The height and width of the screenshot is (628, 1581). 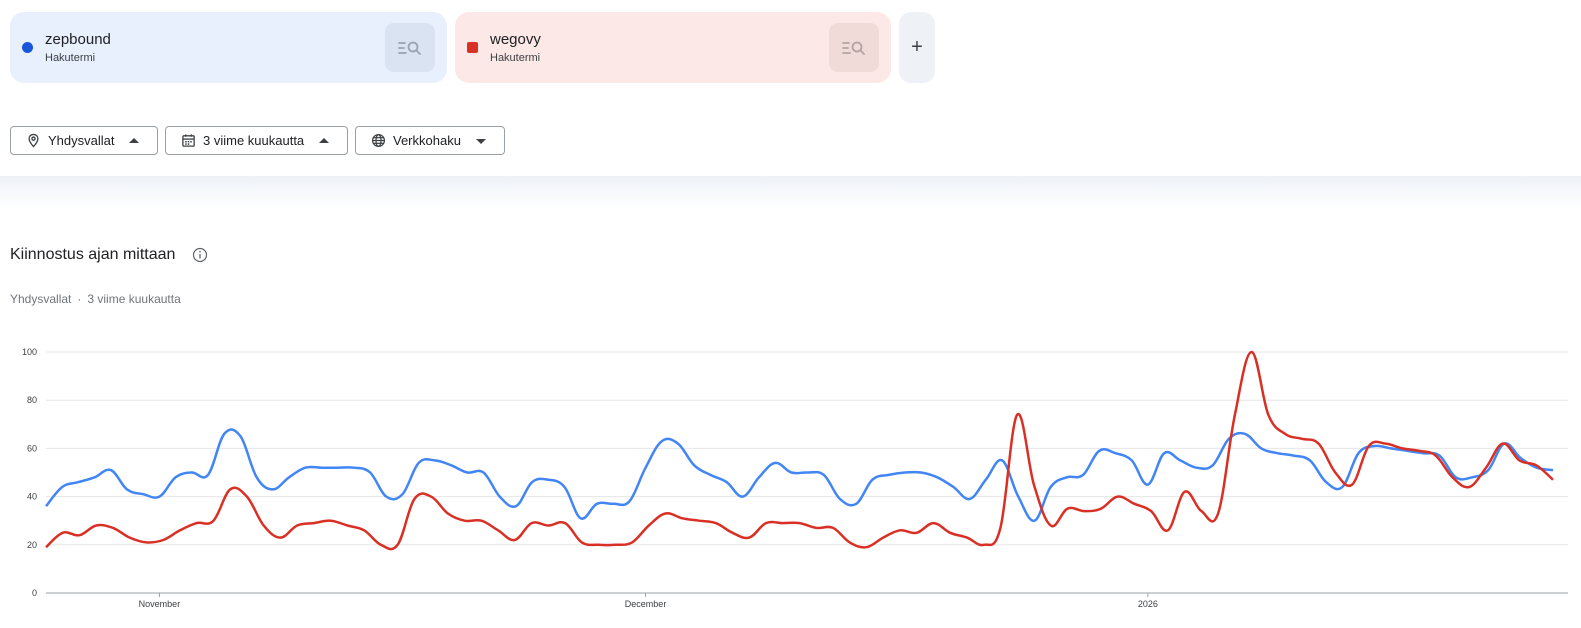 I want to click on section-divider-band, so click(x=790, y=193).